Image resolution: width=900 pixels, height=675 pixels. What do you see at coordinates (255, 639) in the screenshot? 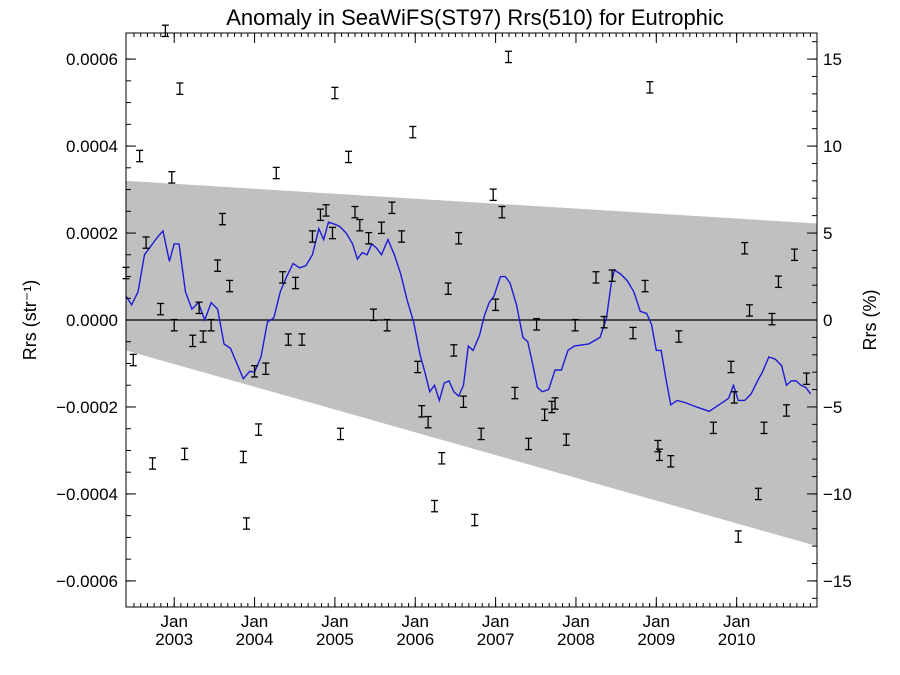
I see `x-tick-label-year: 2004` at bounding box center [255, 639].